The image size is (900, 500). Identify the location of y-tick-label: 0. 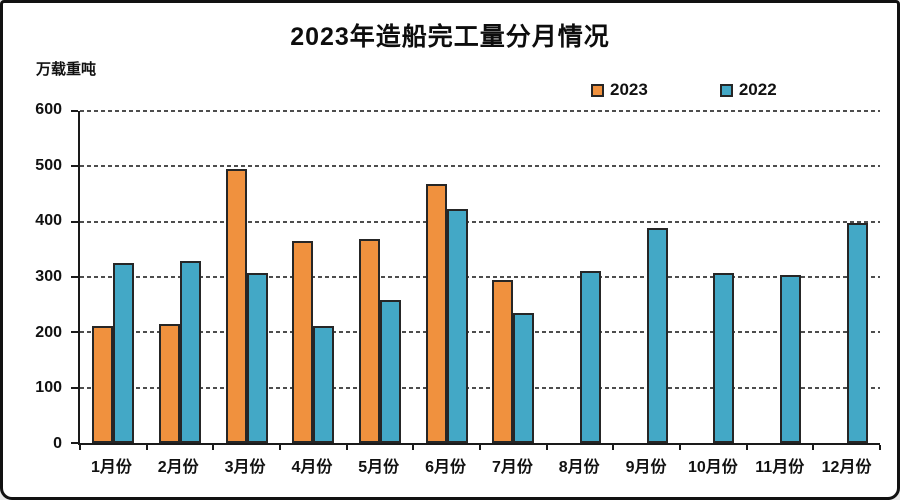
(57, 443).